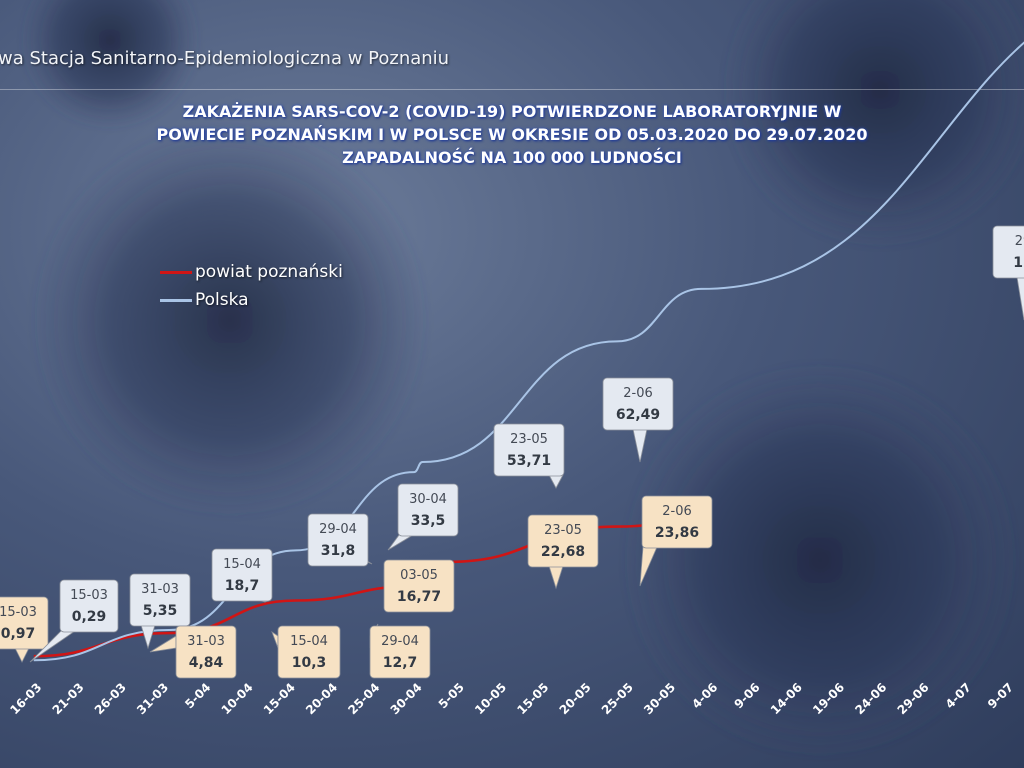  I want to click on callout-date: 2-06, so click(638, 393).